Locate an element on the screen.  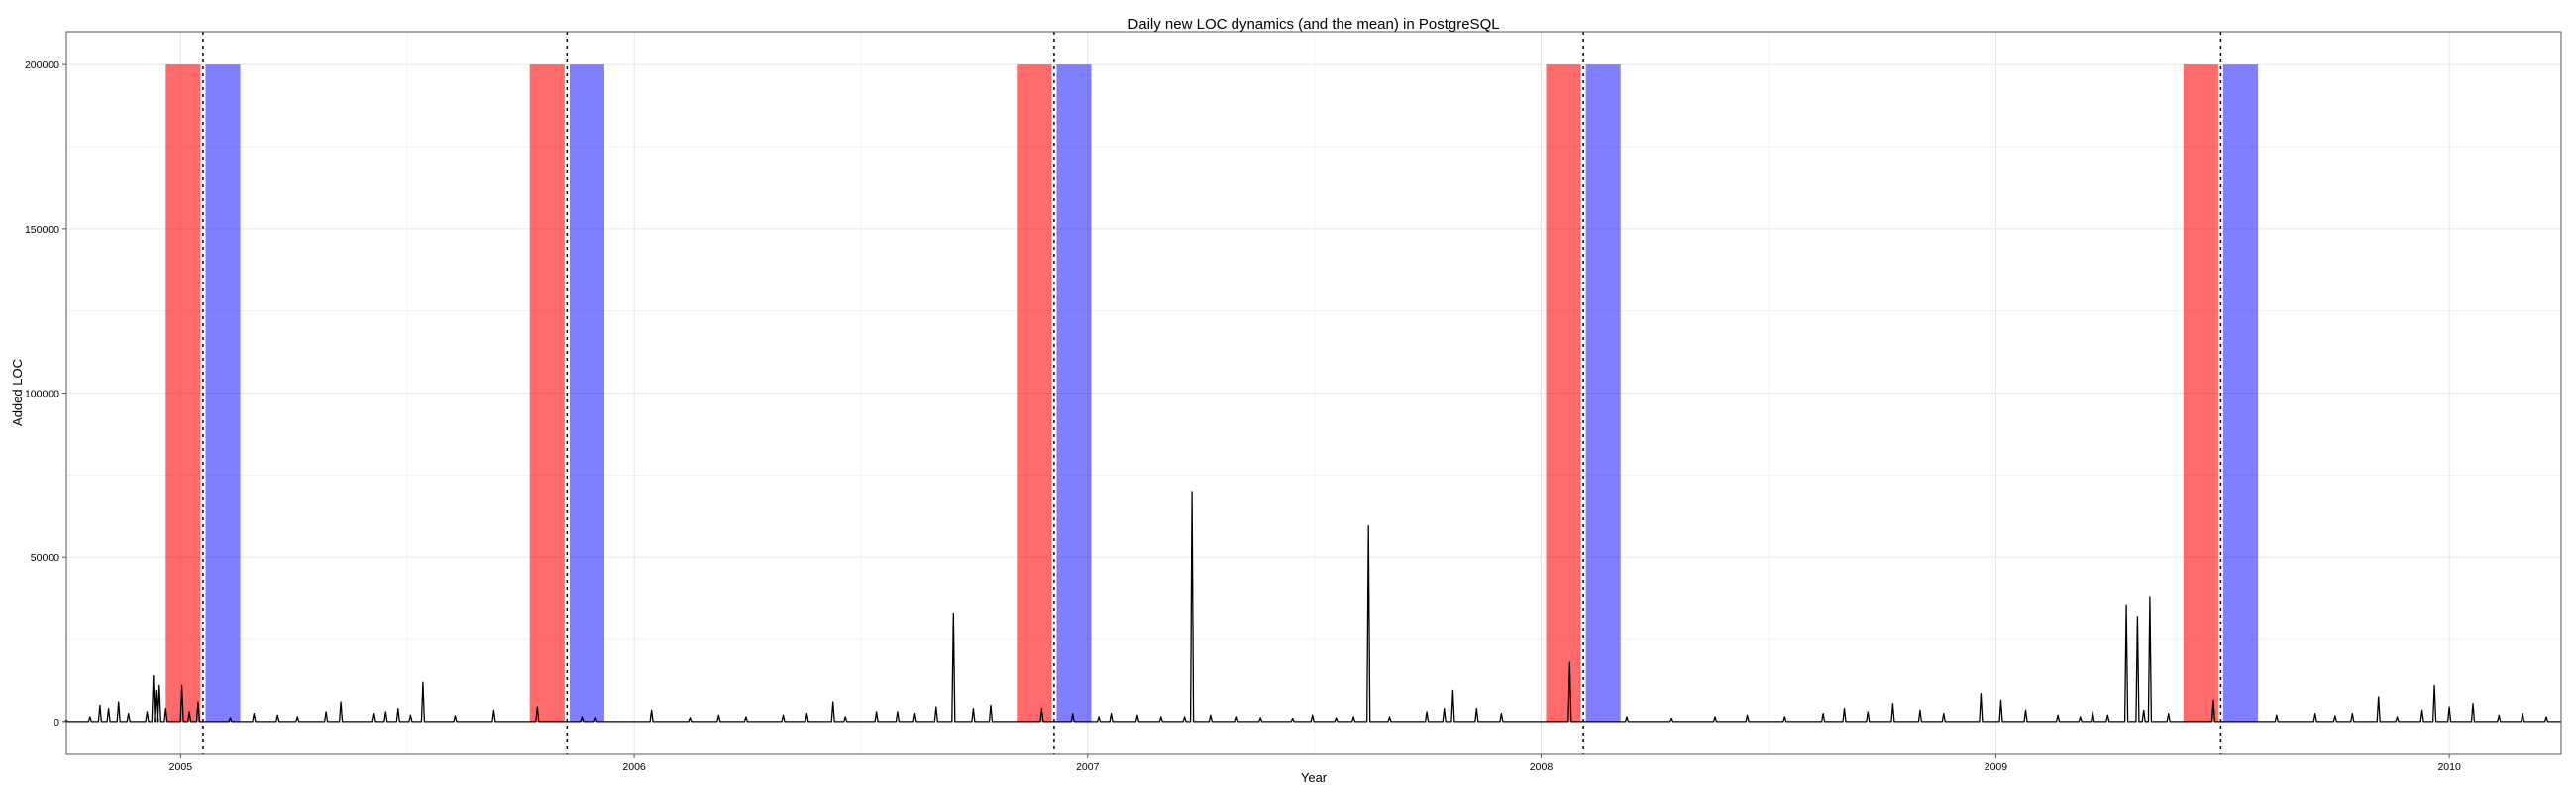
y-axis-label: Added LOC is located at coordinates (17, 392).